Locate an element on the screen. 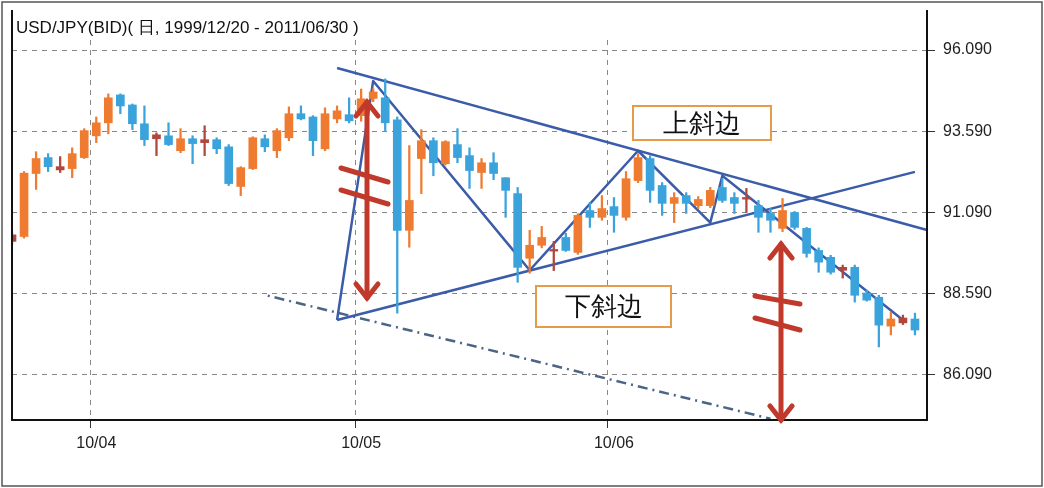 Image resolution: width=1044 pixels, height=488 pixels. y-tick-label: 91.090 is located at coordinates (968, 211).